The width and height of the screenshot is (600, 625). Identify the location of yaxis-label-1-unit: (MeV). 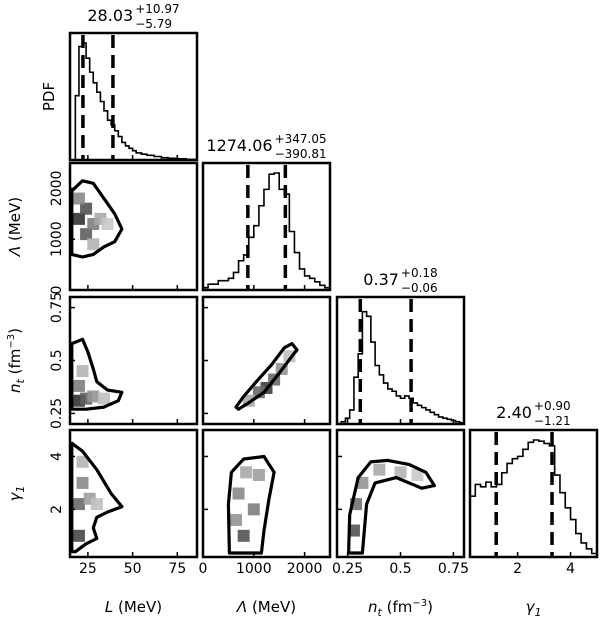
(15, 221).